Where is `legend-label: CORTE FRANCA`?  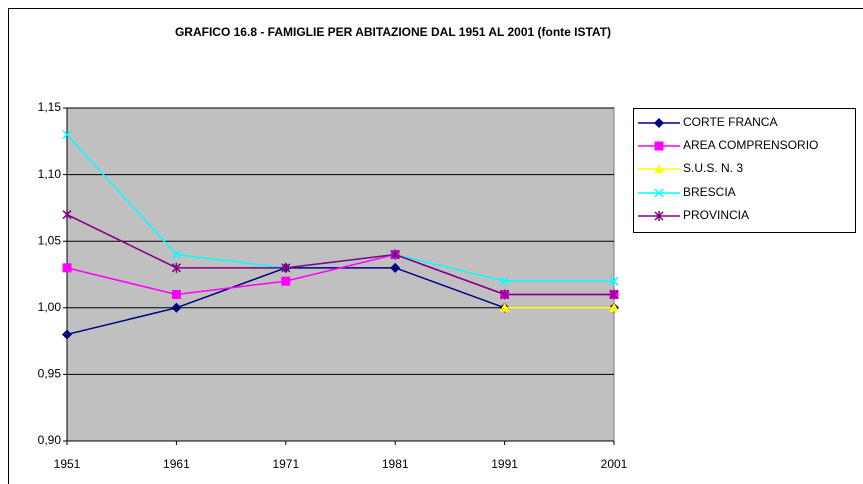
legend-label: CORTE FRANCA is located at coordinates (730, 122).